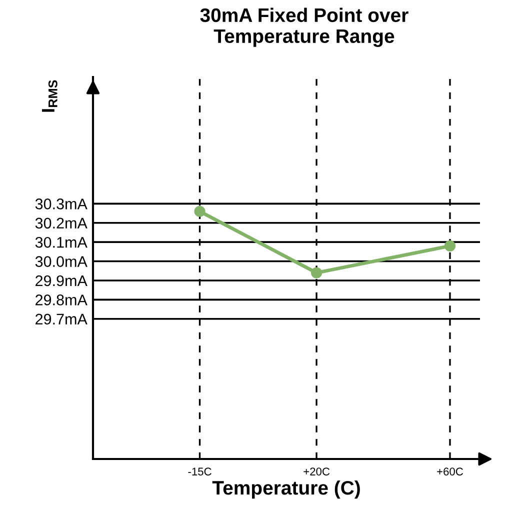 Image resolution: width=507 pixels, height=520 pixels. Describe the element at coordinates (62, 319) in the screenshot. I see `y-tick-label: 29.7mA` at that location.